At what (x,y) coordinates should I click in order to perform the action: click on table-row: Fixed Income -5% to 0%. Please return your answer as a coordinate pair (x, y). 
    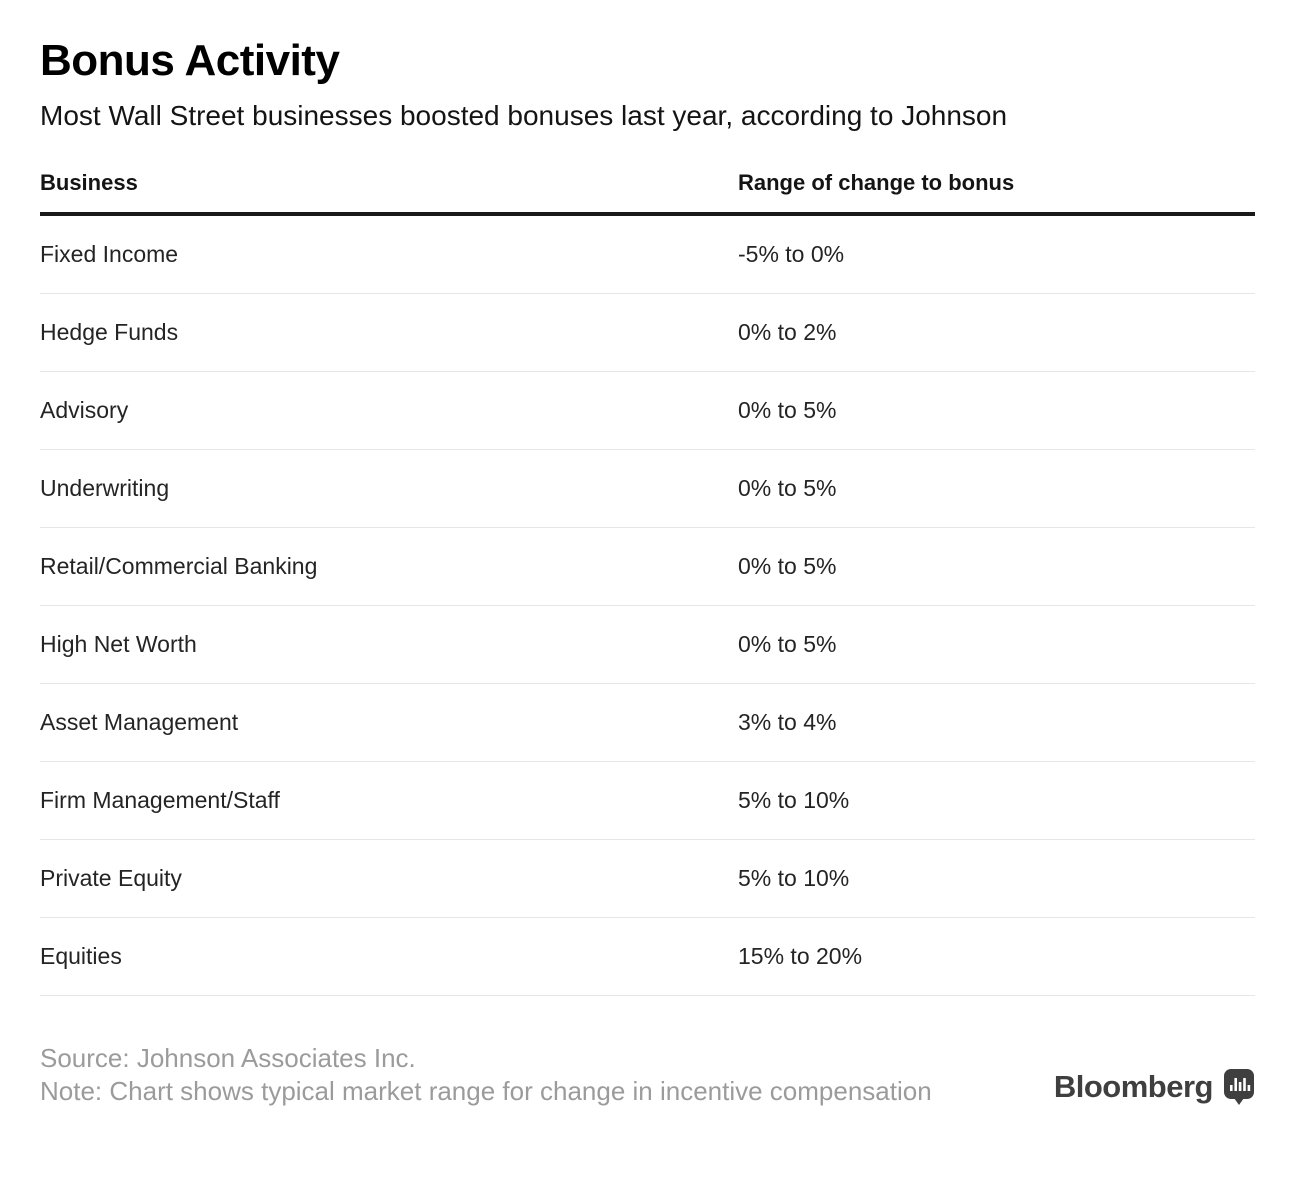
    Looking at the image, I should click on (647, 255).